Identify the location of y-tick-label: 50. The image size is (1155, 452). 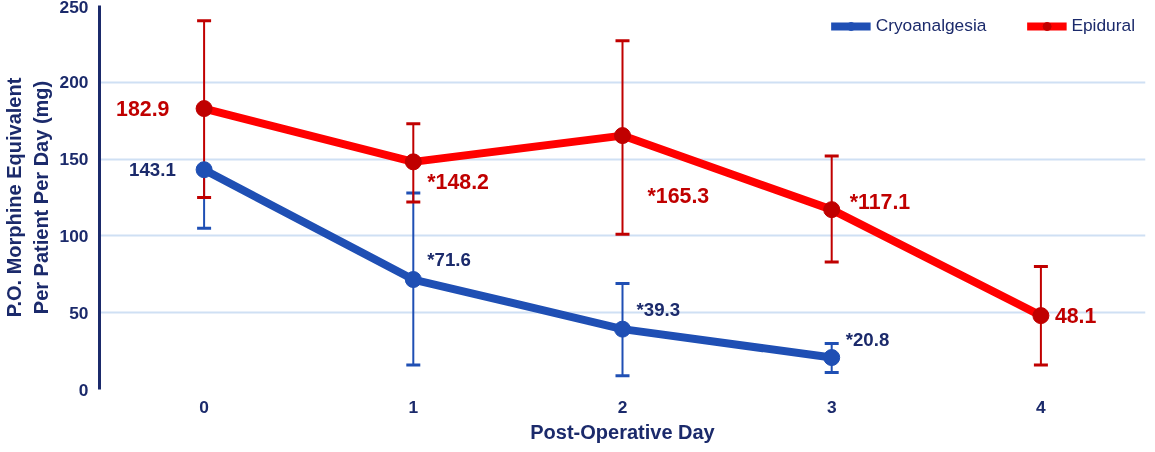
(79, 312).